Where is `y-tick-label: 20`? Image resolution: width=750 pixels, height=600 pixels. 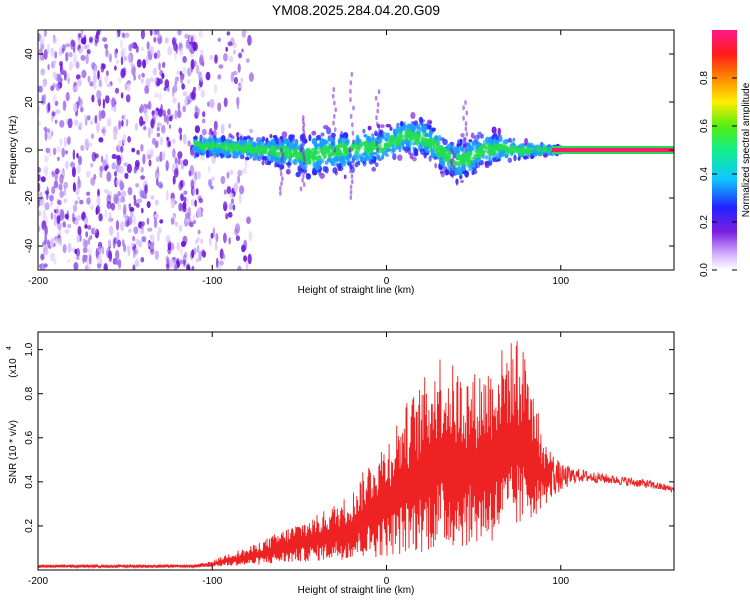 y-tick-label: 20 is located at coordinates (29, 102).